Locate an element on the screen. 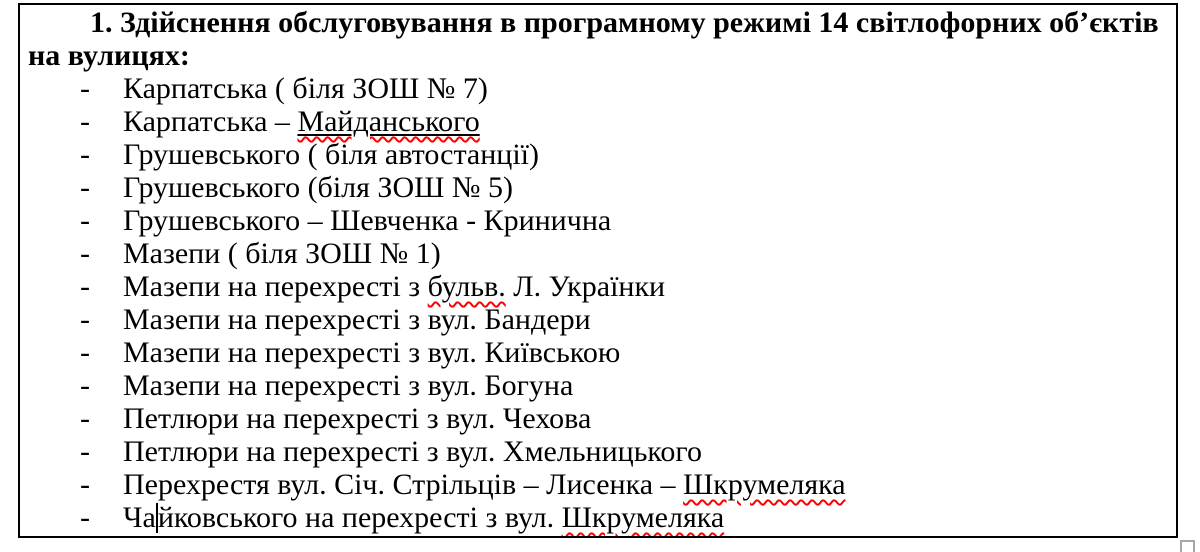 The height and width of the screenshot is (552, 1200). misspelled-word: Майданського is located at coordinates (388, 121).